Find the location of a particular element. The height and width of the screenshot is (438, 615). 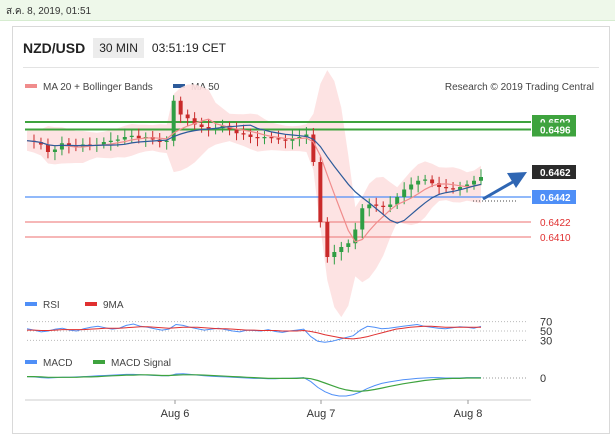

symbol-title: NZD/USD is located at coordinates (54, 48).